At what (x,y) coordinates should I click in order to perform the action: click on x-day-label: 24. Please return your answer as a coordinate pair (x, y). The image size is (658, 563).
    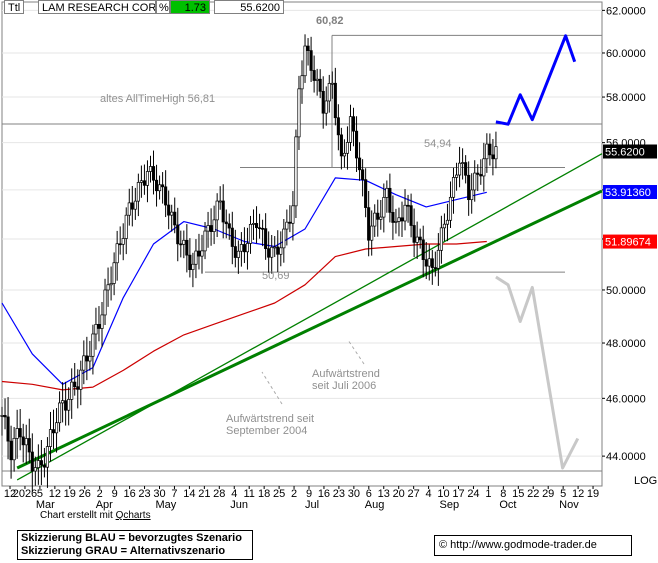
    Looking at the image, I should click on (473, 494).